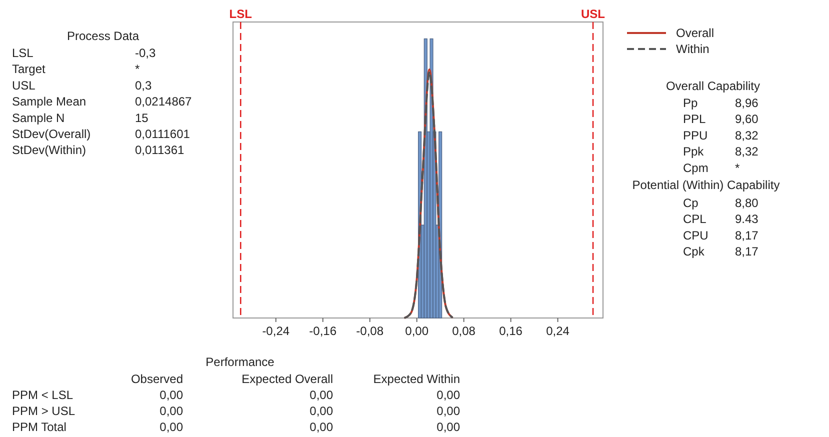  I want to click on x-tick-label: 0,24, so click(558, 331).